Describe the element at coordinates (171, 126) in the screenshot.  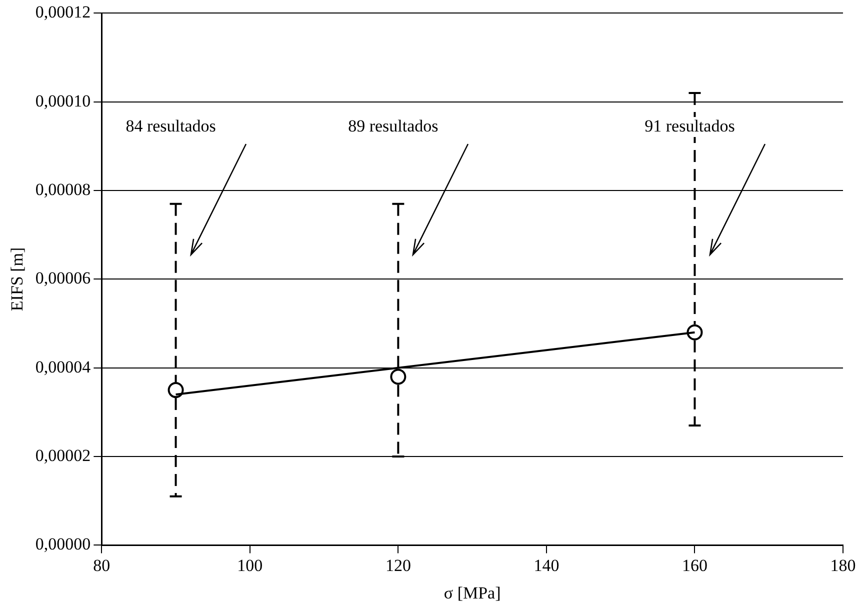
I see `annotation: 84 resultados` at that location.